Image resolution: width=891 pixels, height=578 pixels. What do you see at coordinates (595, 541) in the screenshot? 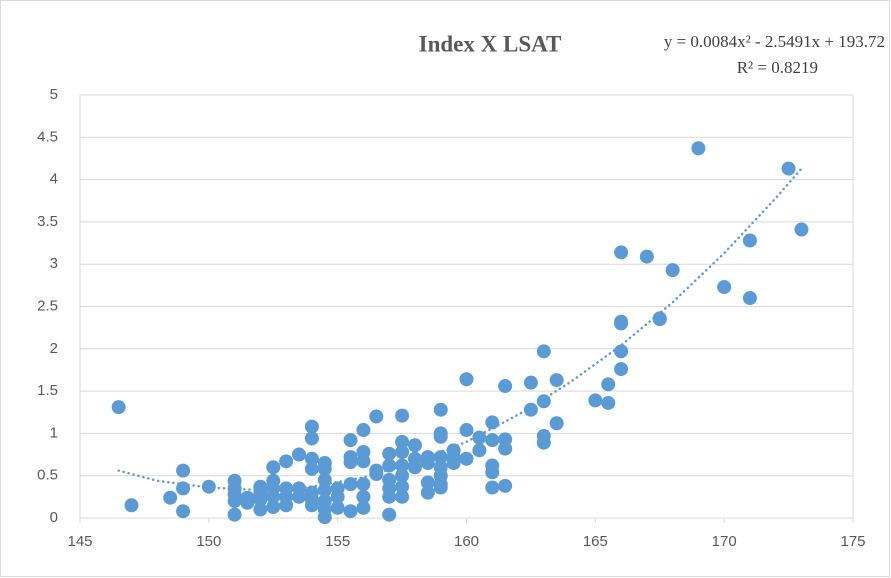
I see `x-tick-label: 165` at bounding box center [595, 541].